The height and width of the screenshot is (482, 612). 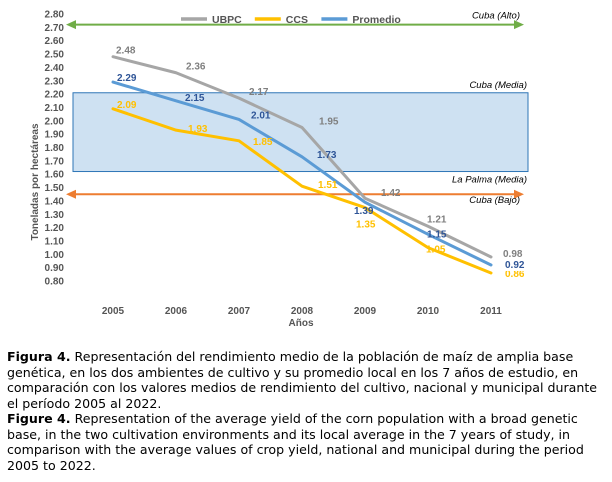 I want to click on y-tick-label: 2.10, so click(x=55, y=108).